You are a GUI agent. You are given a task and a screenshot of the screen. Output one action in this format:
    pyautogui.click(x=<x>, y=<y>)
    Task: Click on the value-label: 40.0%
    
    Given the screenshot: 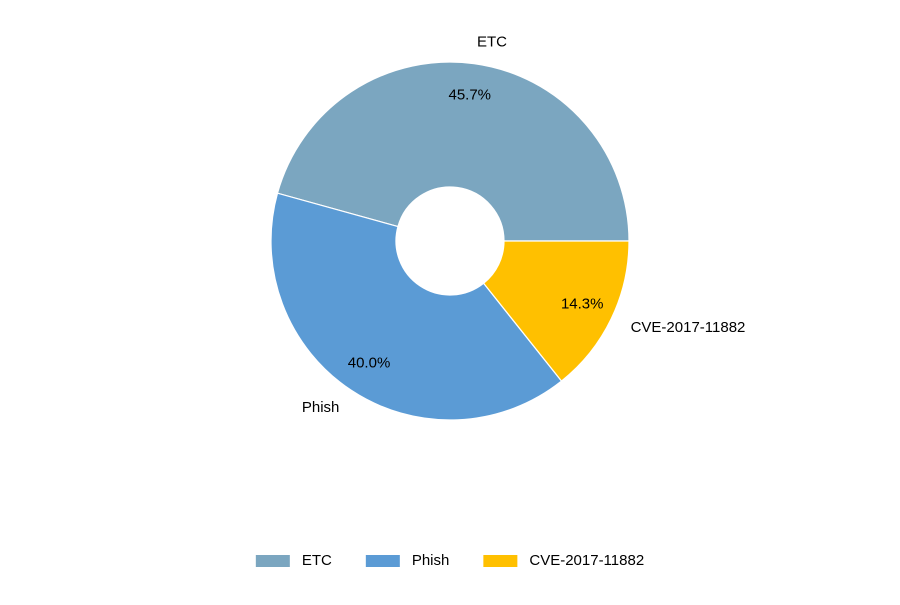 What is the action you would take?
    pyautogui.click(x=369, y=362)
    